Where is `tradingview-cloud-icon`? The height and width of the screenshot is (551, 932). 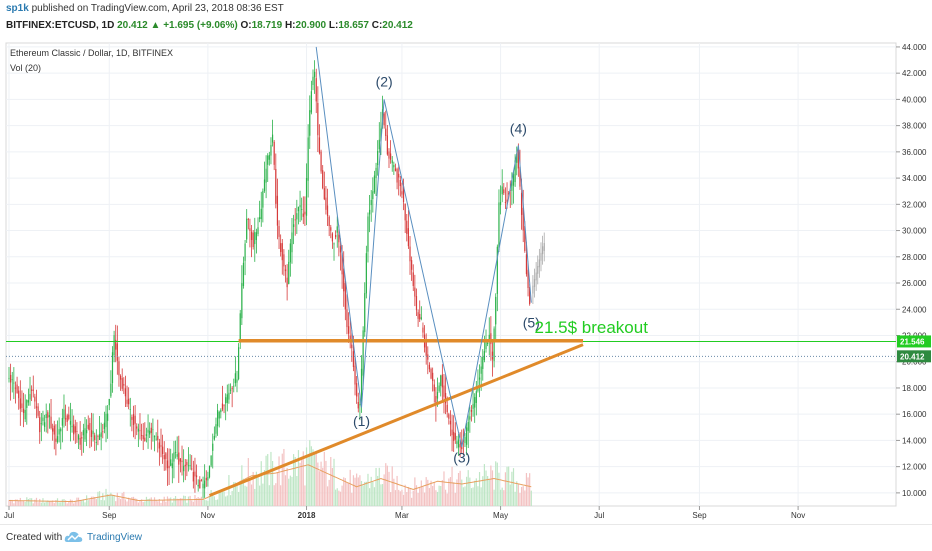
tradingview-cloud-icon is located at coordinates (74, 537).